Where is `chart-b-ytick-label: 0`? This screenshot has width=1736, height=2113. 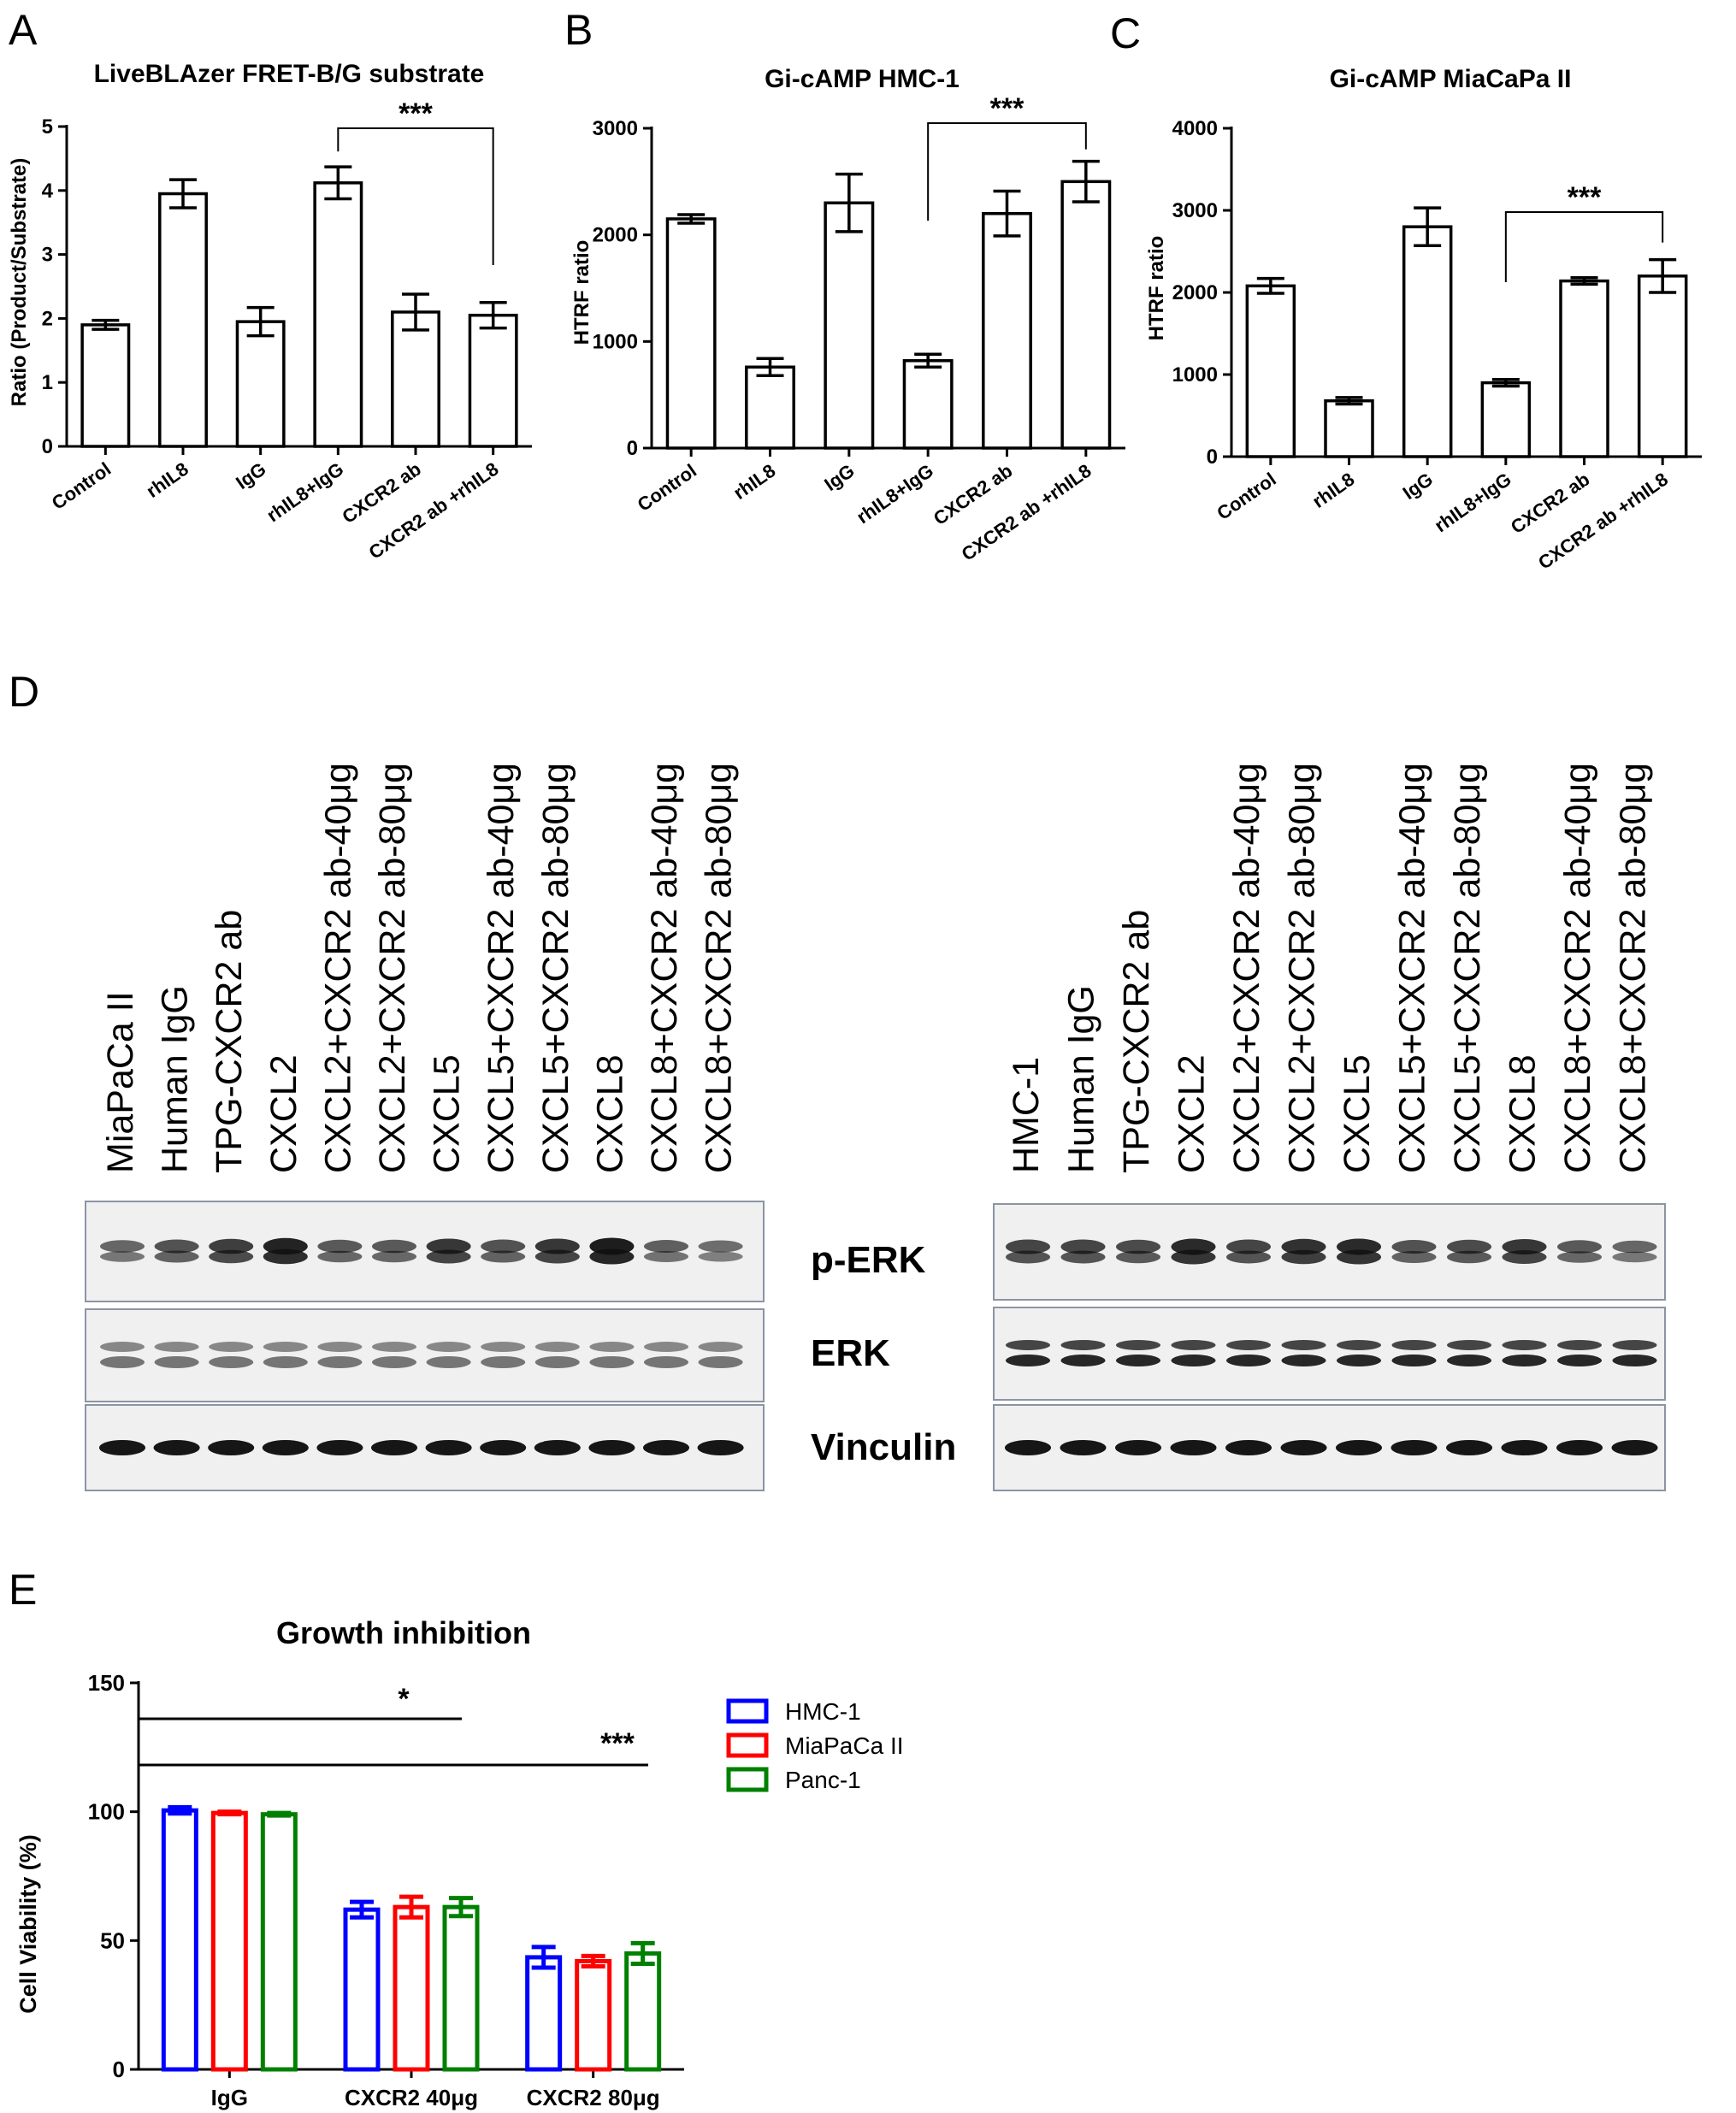
chart-b-ytick-label: 0 is located at coordinates (632, 448).